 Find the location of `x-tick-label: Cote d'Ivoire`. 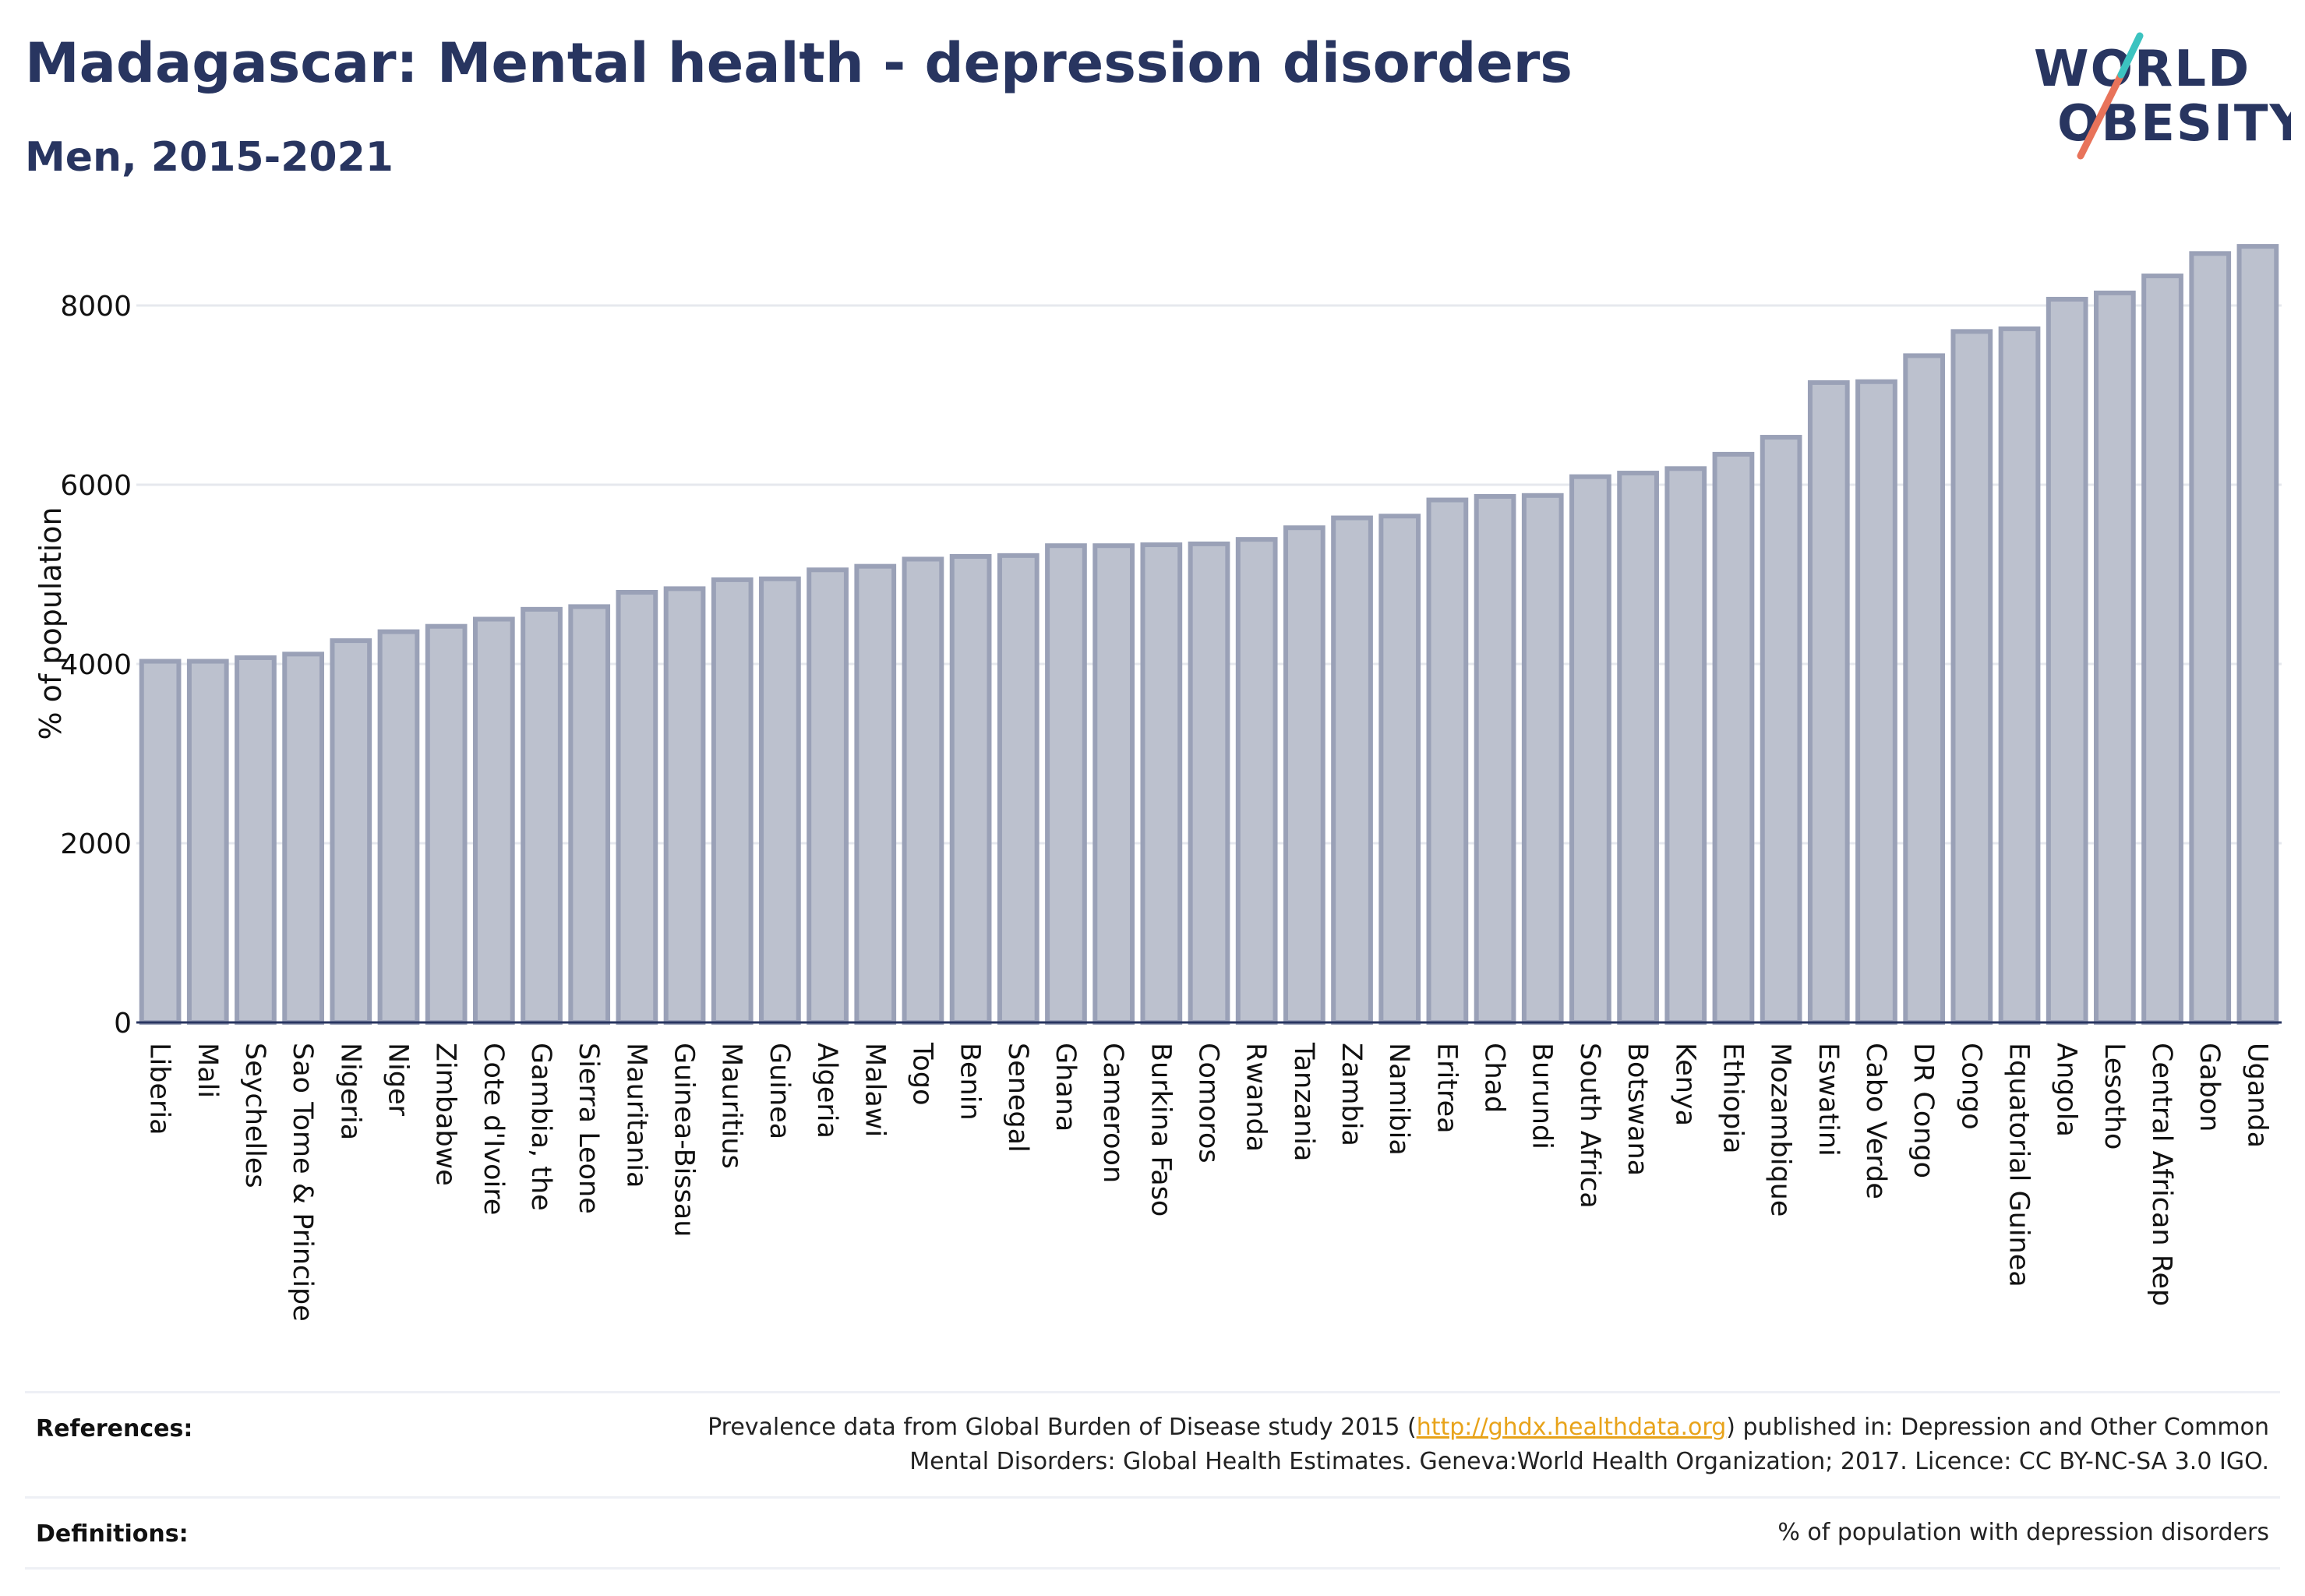

x-tick-label: Cote d'Ivoire is located at coordinates (493, 1129).